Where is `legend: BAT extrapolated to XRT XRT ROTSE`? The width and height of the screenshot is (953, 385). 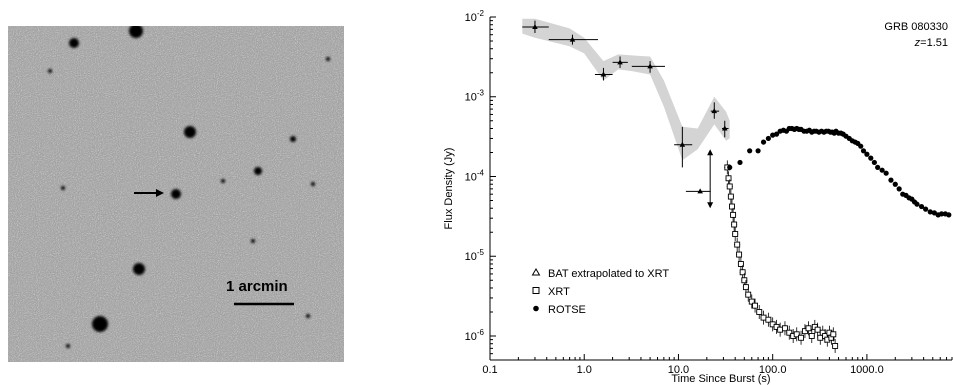
legend: BAT extrapolated to XRT XRT ROTSE is located at coordinates (600, 292).